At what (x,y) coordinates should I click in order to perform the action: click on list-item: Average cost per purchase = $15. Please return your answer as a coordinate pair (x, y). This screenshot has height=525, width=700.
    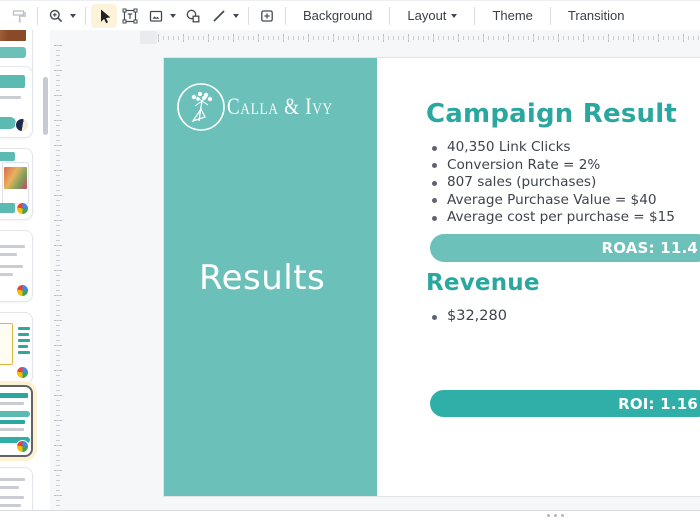
    Looking at the image, I should click on (552, 218).